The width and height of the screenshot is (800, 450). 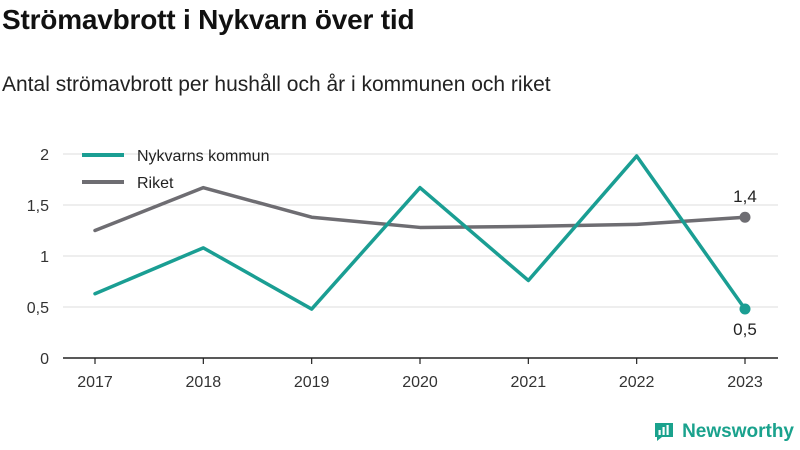 What do you see at coordinates (745, 382) in the screenshot?
I see `x-tick-label: 2023` at bounding box center [745, 382].